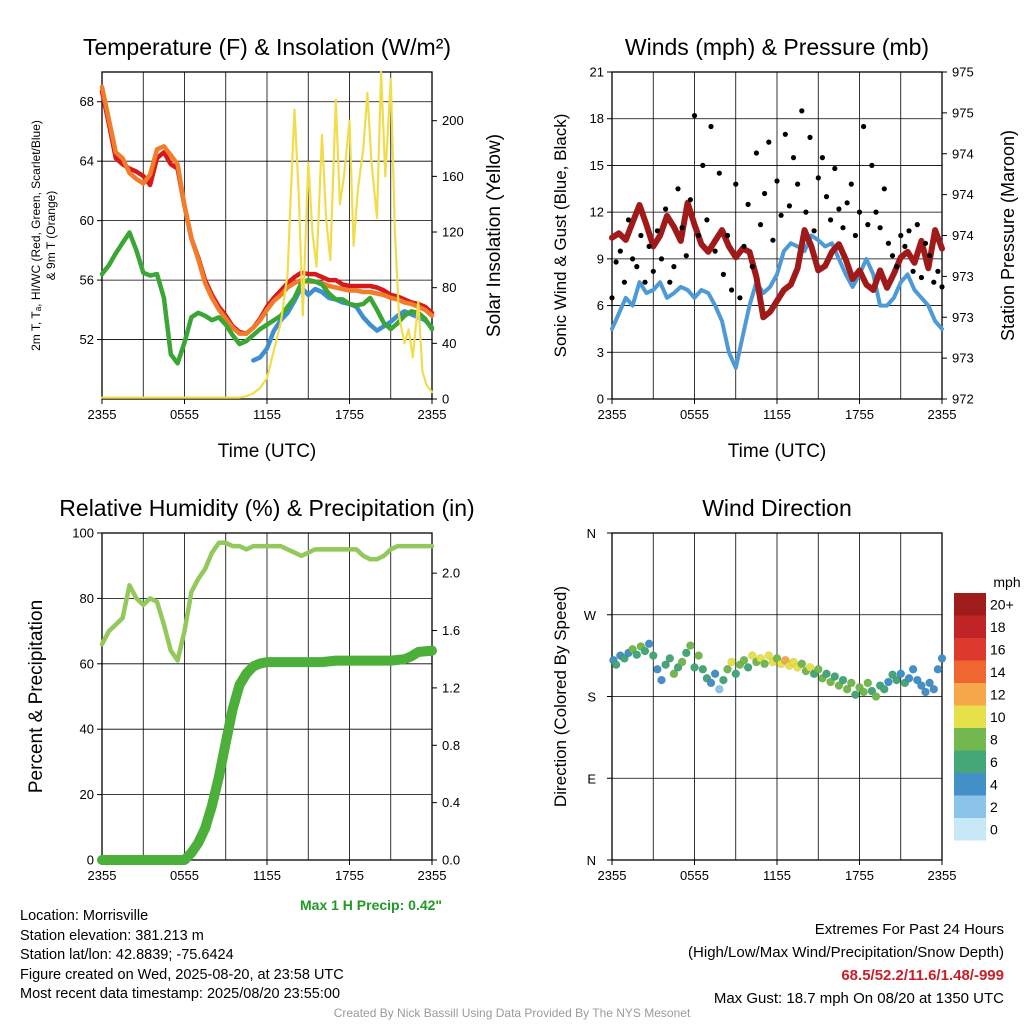 This screenshot has height=1024, width=1024. What do you see at coordinates (371, 905) in the screenshot?
I see `max-precip-annotation: Max 1 H Precip: 0.42"` at bounding box center [371, 905].